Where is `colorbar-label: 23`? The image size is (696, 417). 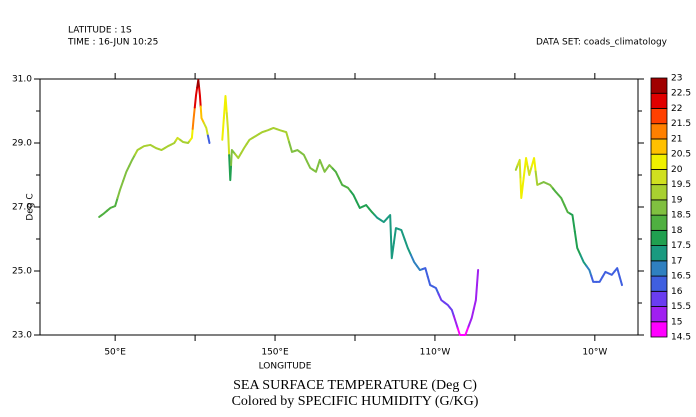 colorbar-label: 23 is located at coordinates (676, 79).